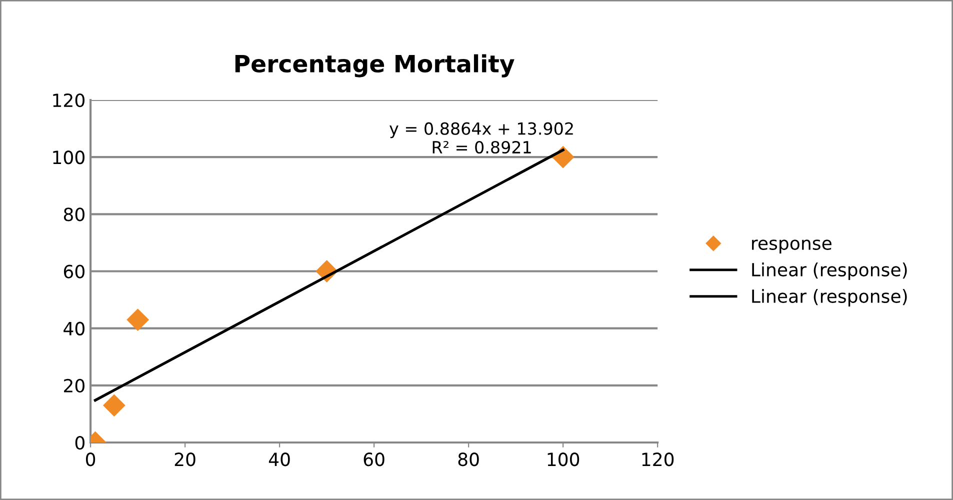  Describe the element at coordinates (68, 157) in the screenshot. I see `y-tick-label: 100` at that location.